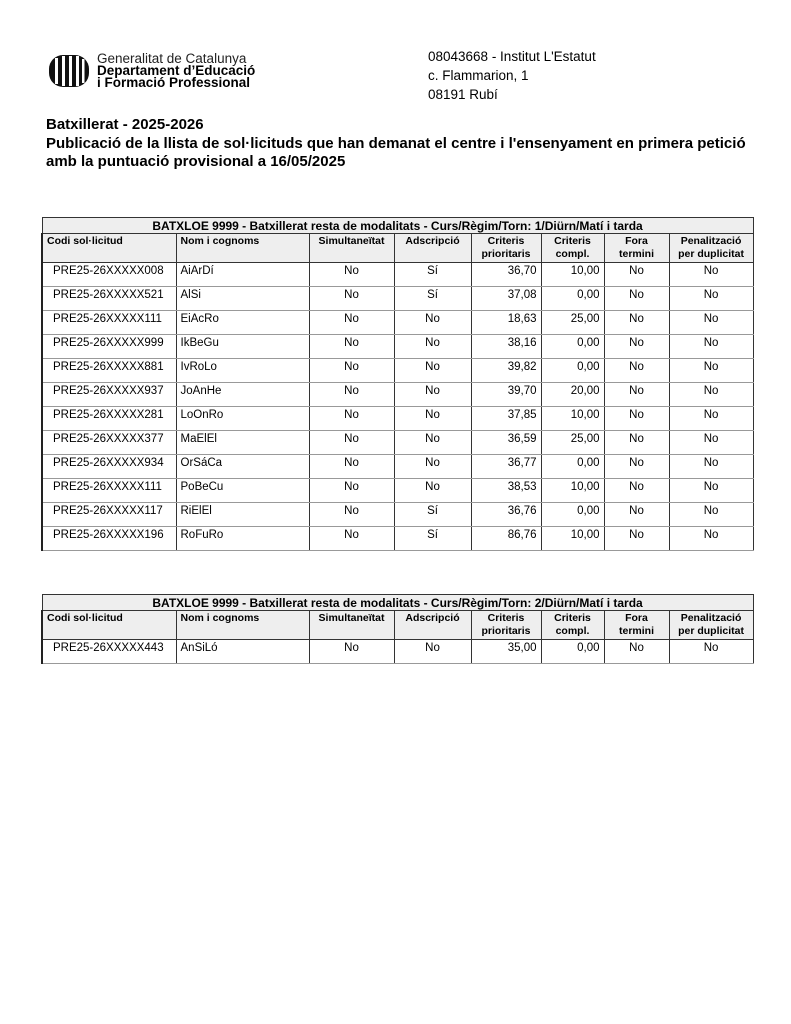 The image size is (791, 1024). I want to click on column-header: Fora termini, so click(636, 248).